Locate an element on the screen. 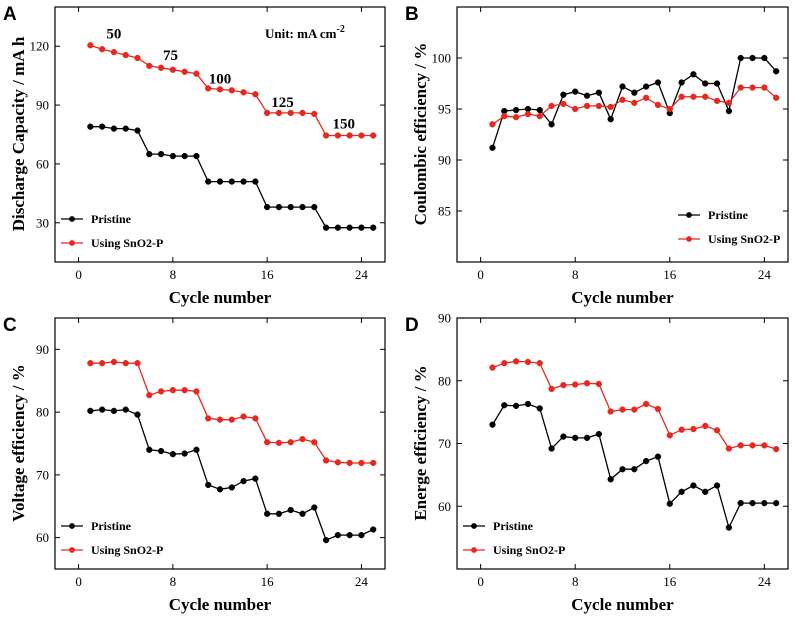 The width and height of the screenshot is (803, 617). legend-label: Using SnO2-P is located at coordinates (744, 239).